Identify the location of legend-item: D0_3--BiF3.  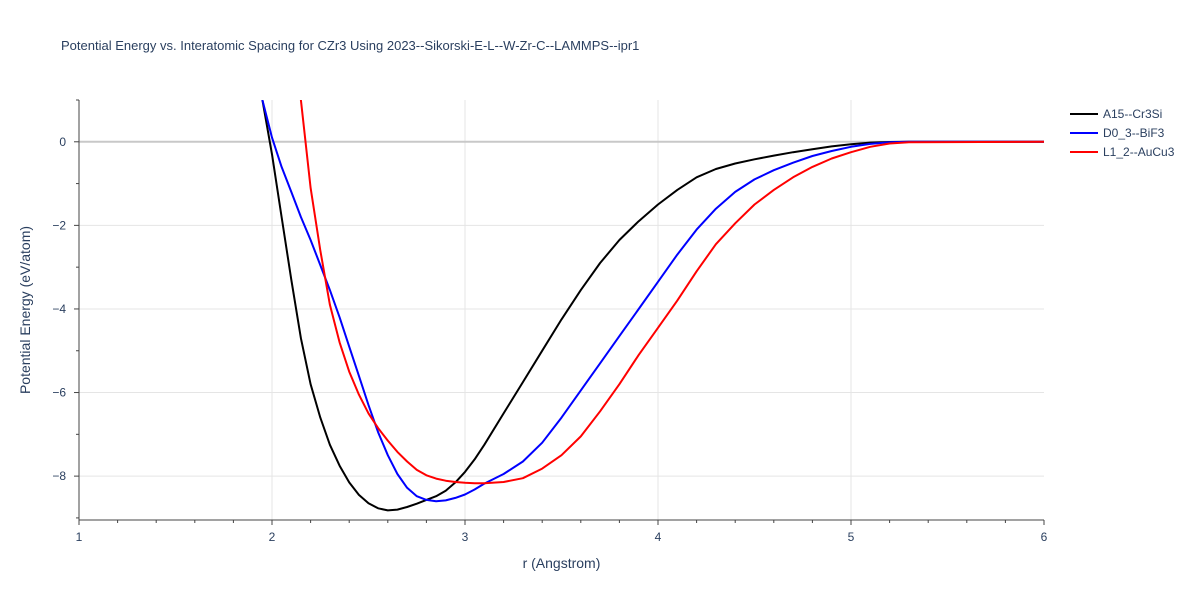
(1117, 133).